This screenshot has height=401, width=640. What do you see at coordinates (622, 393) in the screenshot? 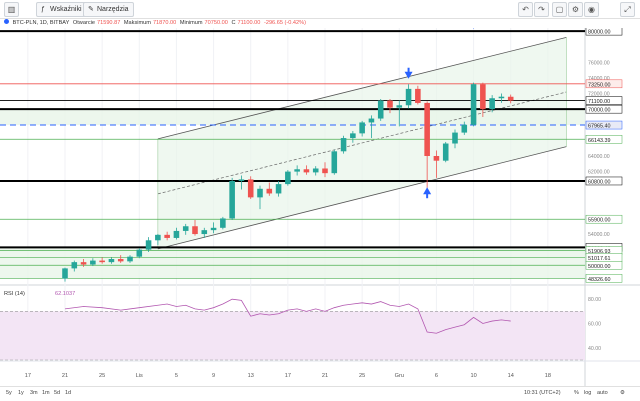
I see `bottom-settings-icon: ⚙` at bounding box center [622, 393].